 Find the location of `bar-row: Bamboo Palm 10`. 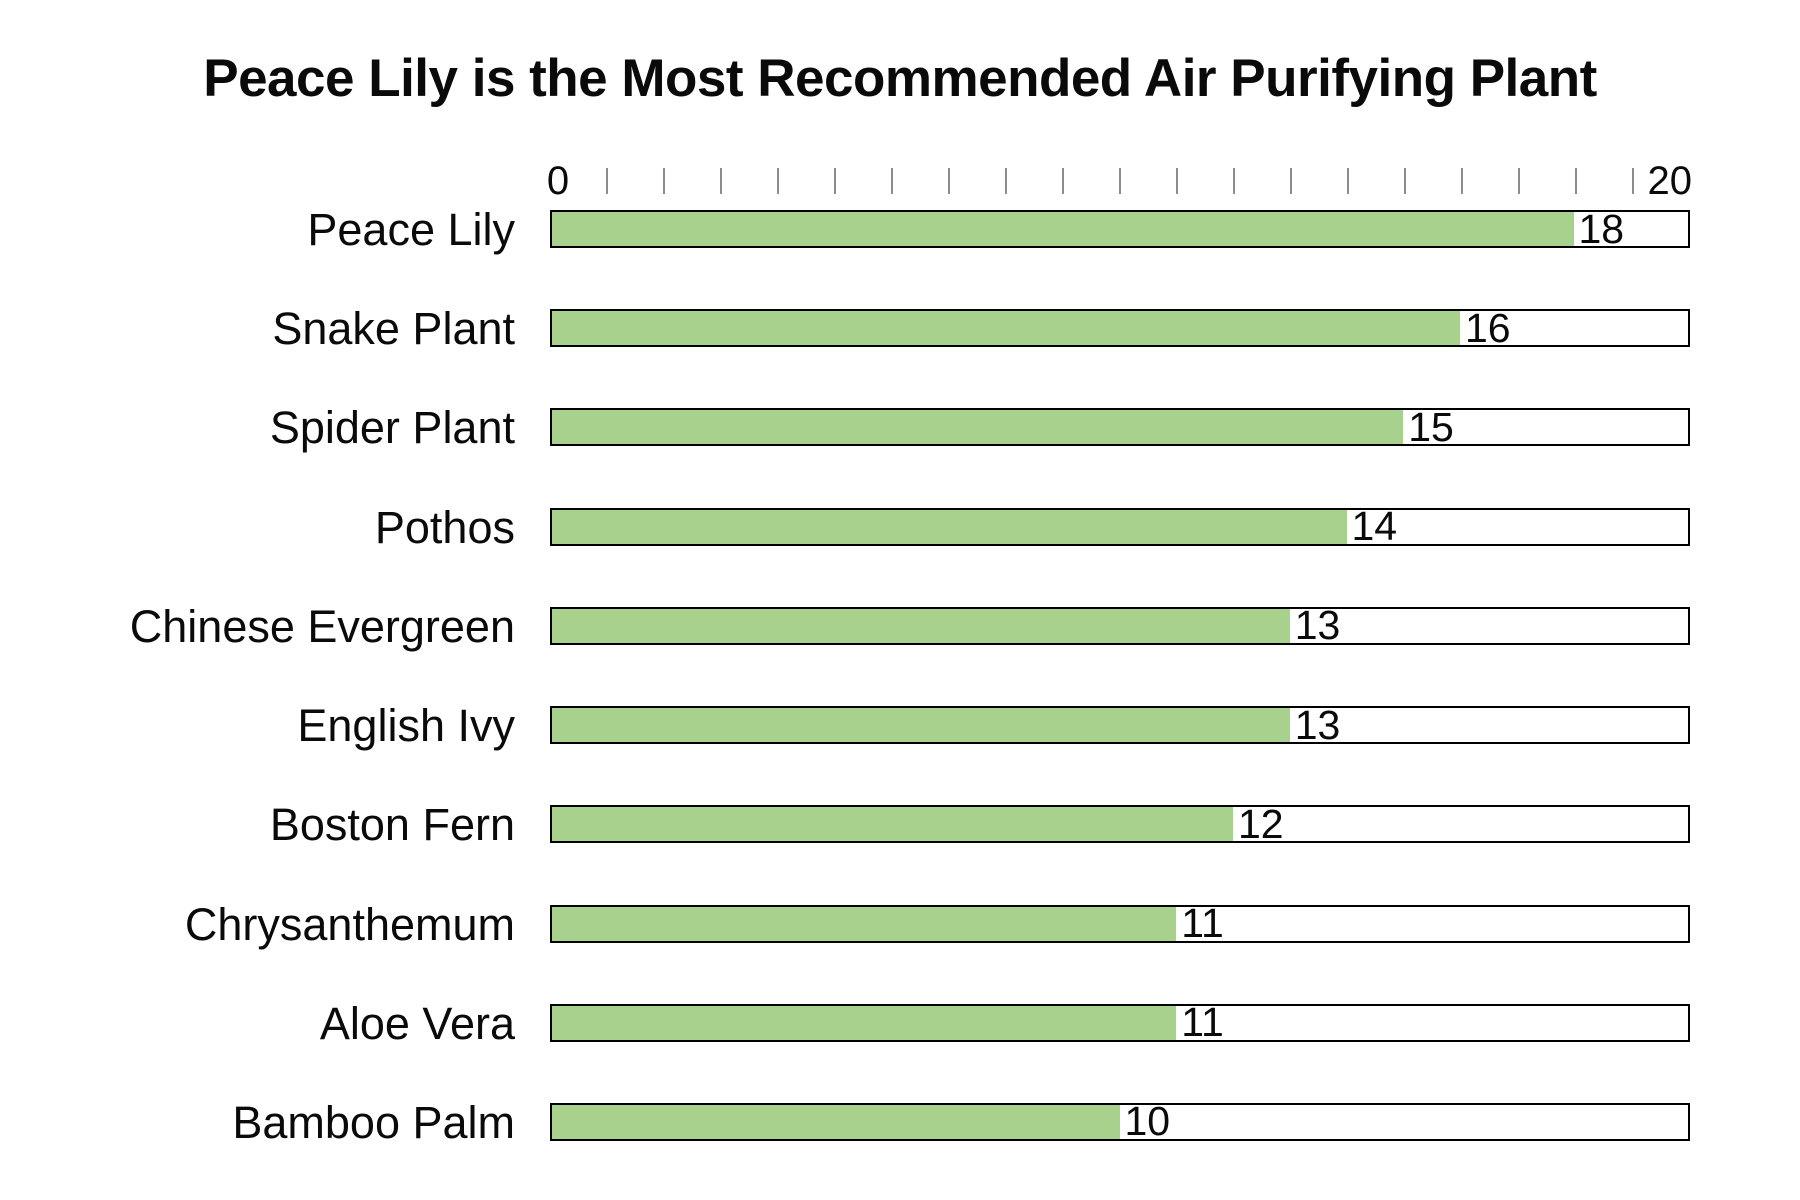

bar-row: Bamboo Palm 10 is located at coordinates (900, 1122).